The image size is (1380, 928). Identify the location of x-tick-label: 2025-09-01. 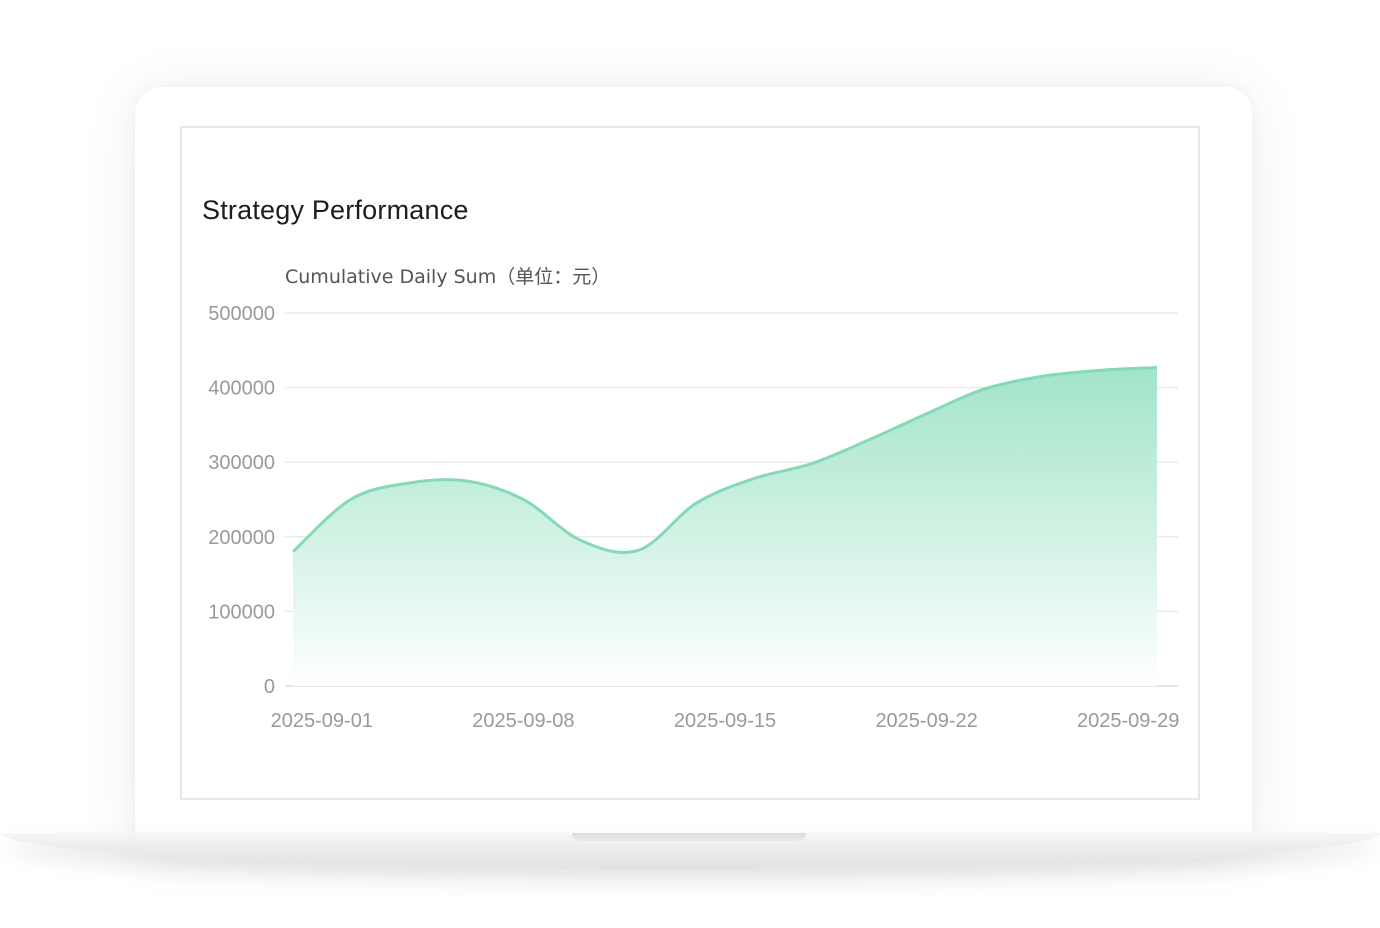
(322, 721).